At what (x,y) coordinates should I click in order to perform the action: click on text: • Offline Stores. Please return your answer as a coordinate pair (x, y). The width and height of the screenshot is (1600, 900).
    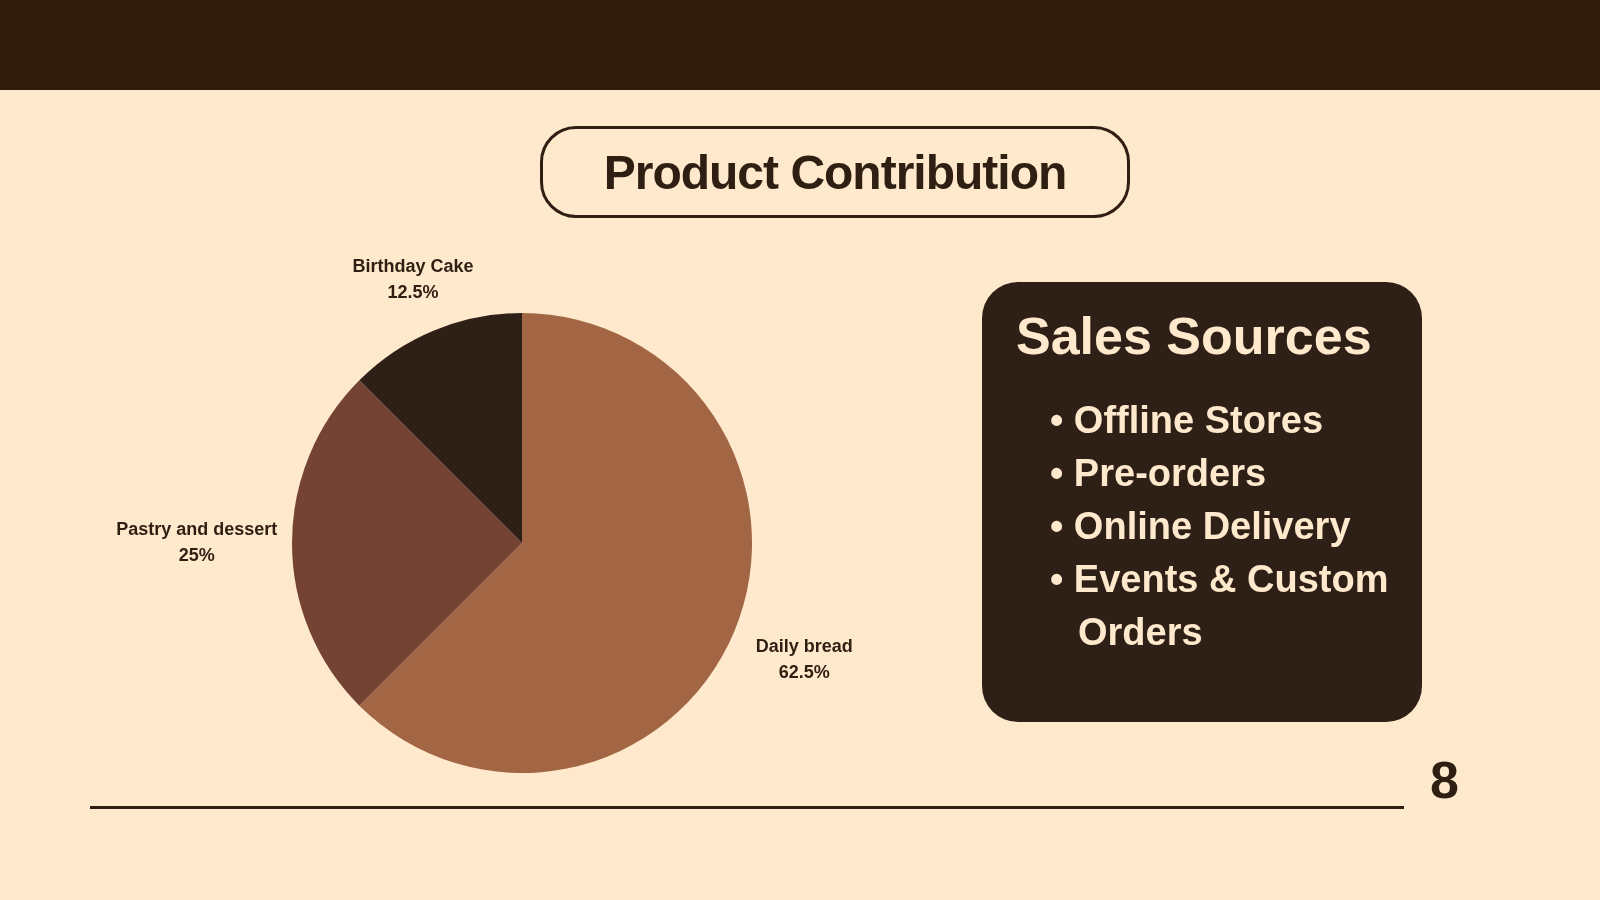
    Looking at the image, I should click on (1187, 420).